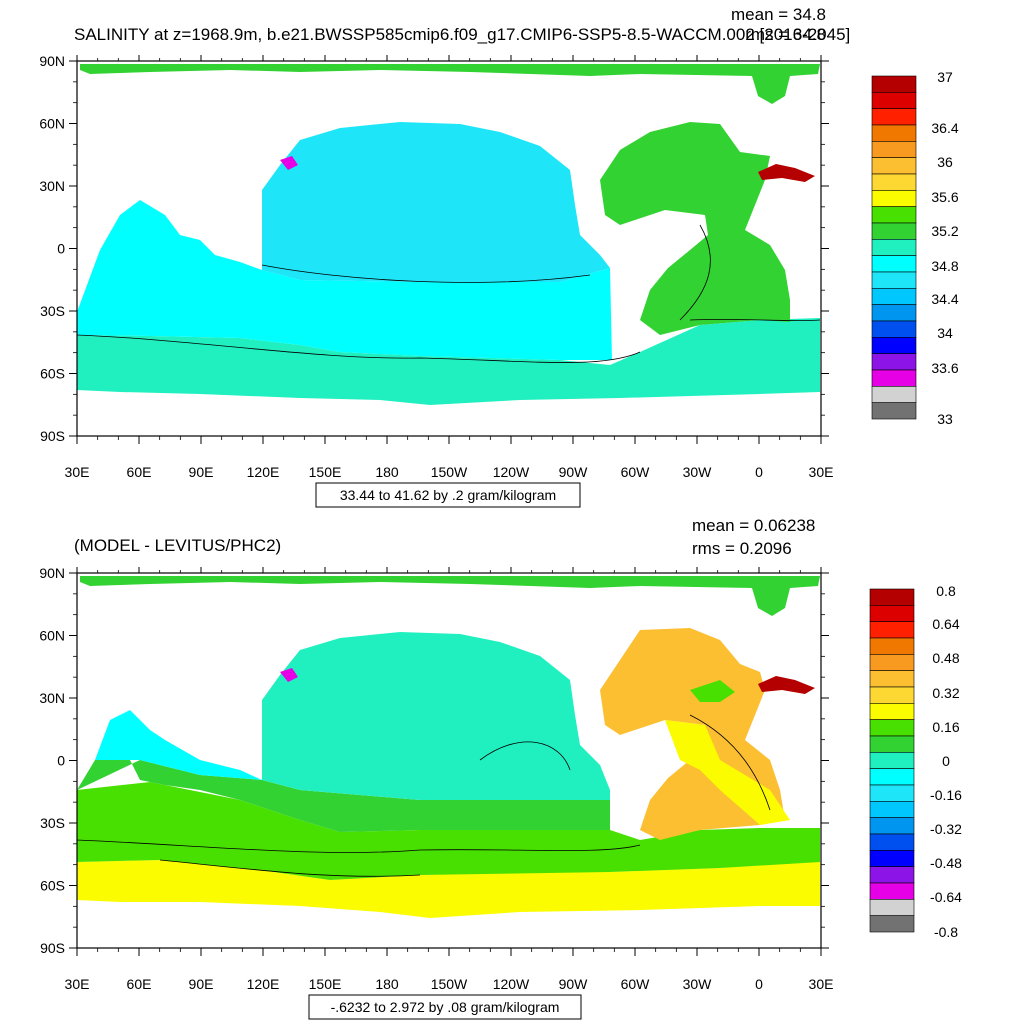  What do you see at coordinates (448, 889) in the screenshot?
I see `region-southern-band` at bounding box center [448, 889].